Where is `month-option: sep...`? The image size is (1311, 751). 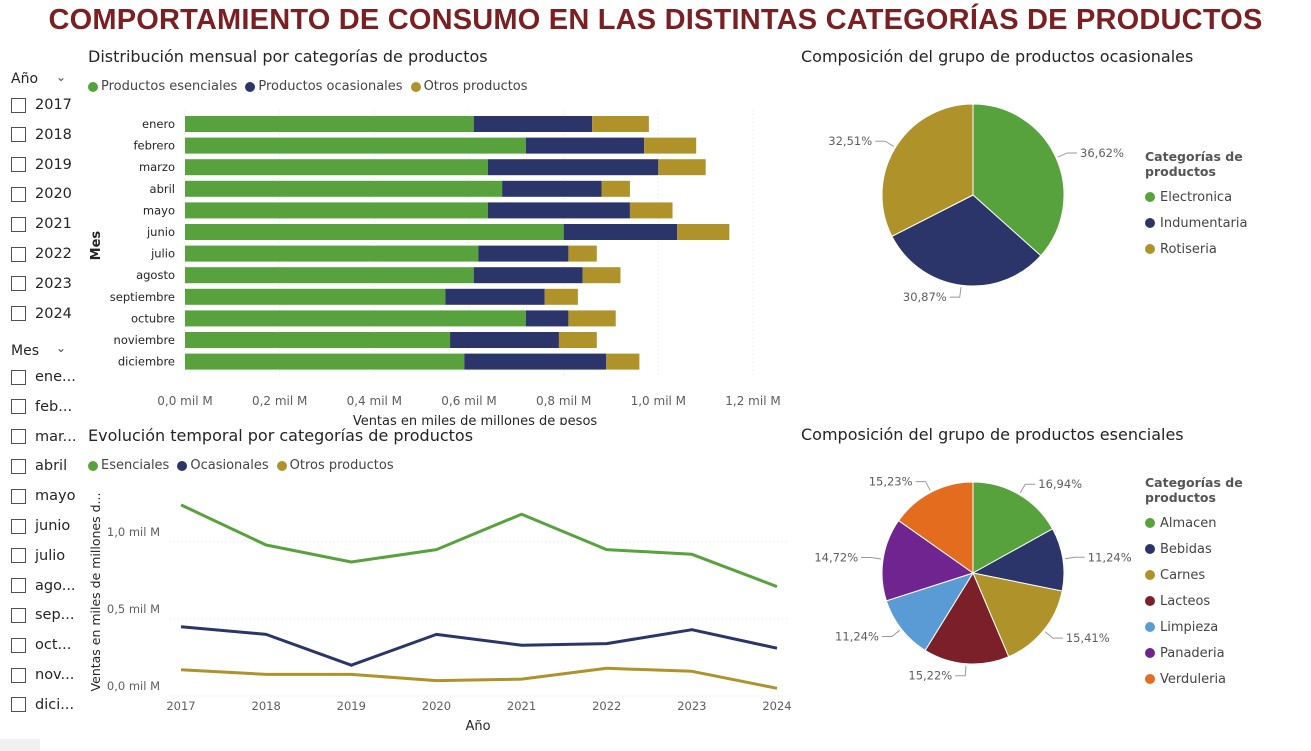
month-option: sep... is located at coordinates (43, 615).